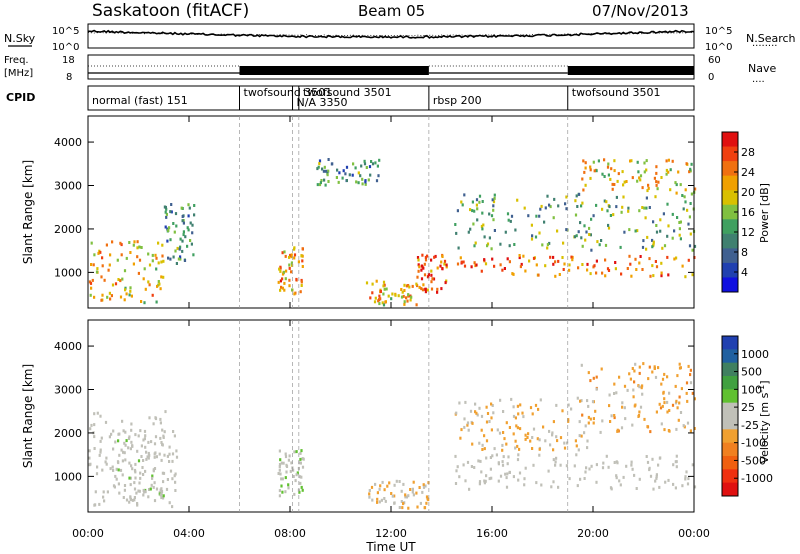 This screenshot has width=800, height=554. I want to click on power-ylabel: Slant Range [km], so click(28, 212).